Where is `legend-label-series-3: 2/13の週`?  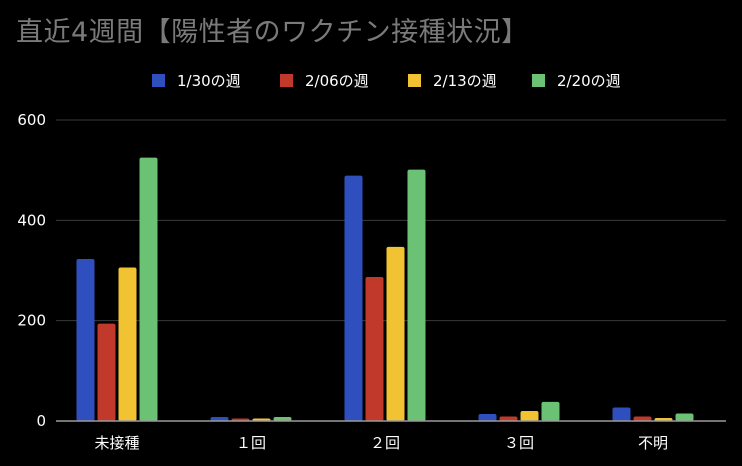 legend-label-series-3: 2/13の週 is located at coordinates (465, 81).